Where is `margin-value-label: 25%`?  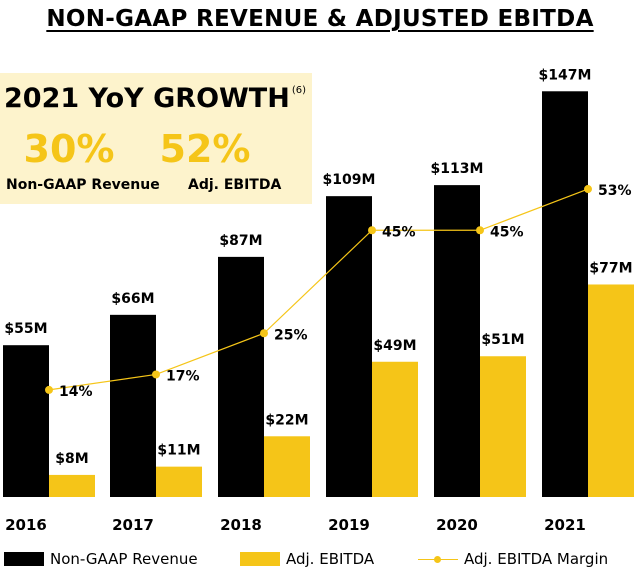 margin-value-label: 25% is located at coordinates (291, 335).